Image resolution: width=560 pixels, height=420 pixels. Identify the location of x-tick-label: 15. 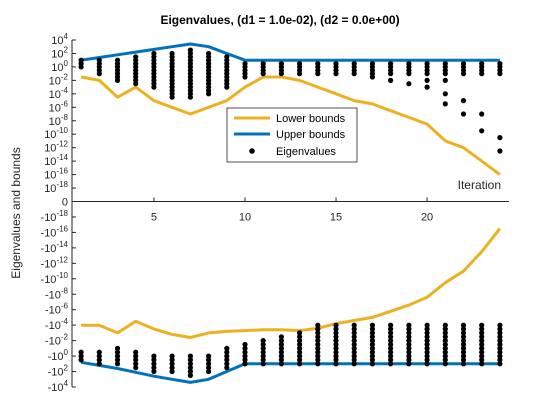
(336, 218).